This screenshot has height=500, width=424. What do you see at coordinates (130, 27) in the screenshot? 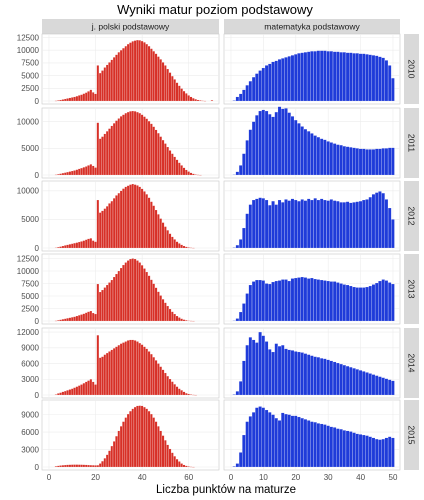
I see `column-strip-label: j. polski podstawowy` at bounding box center [130, 27].